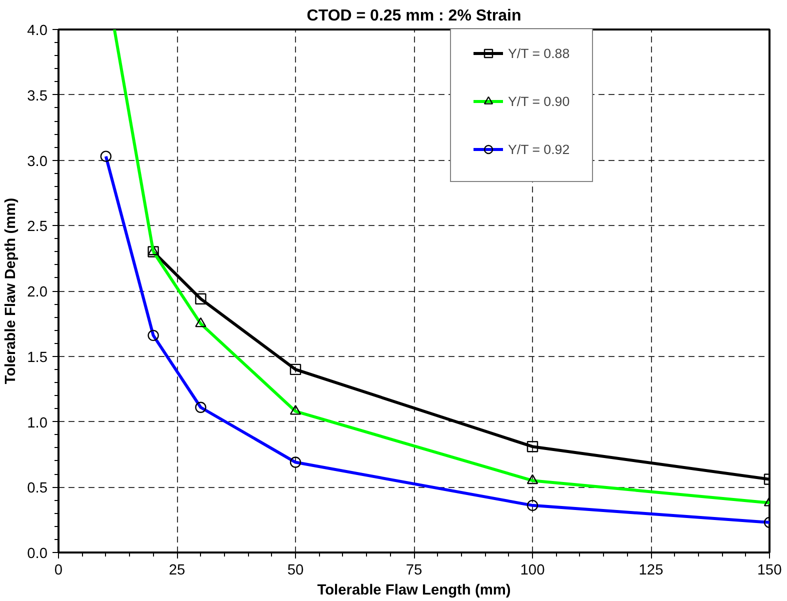  Describe the element at coordinates (37, 423) in the screenshot. I see `y-tick-label: 1.0` at that location.